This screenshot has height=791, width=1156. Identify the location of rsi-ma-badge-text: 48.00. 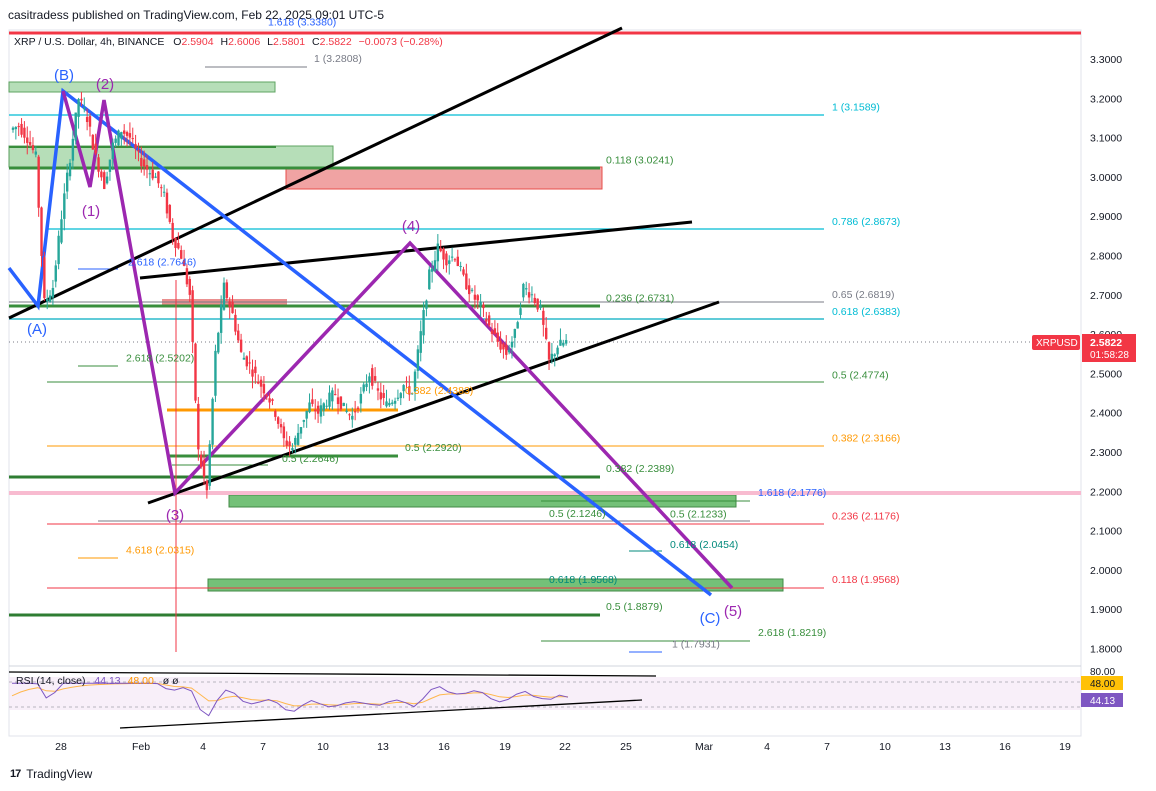
(1102, 684).